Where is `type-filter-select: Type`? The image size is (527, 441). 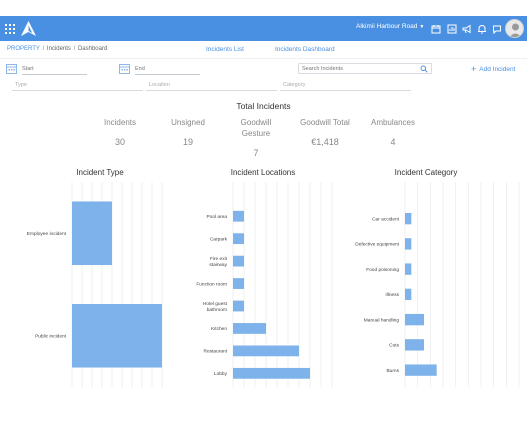
type-filter-select: Type is located at coordinates (77, 86).